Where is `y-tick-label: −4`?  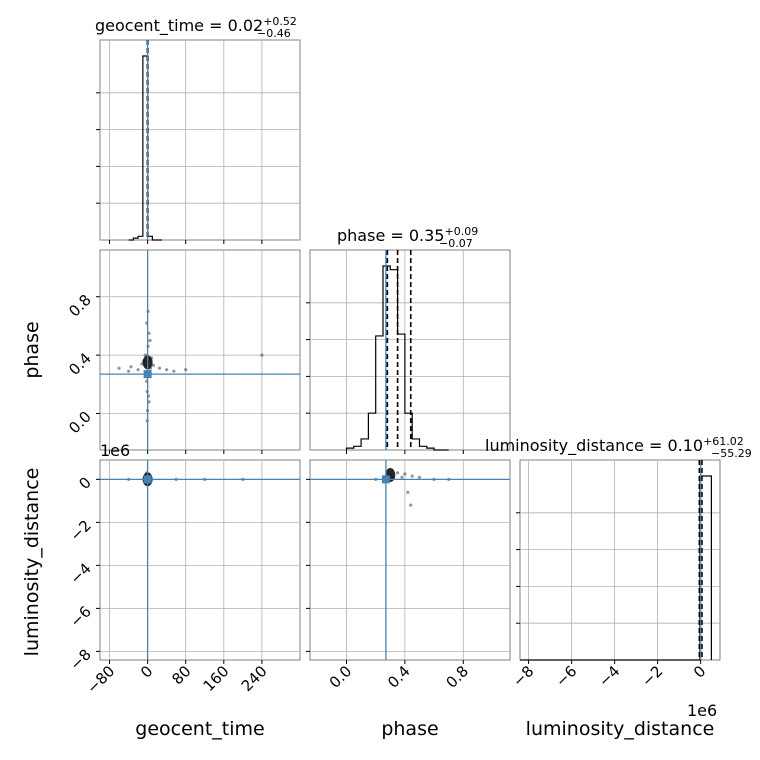
y-tick-label: −4 is located at coordinates (80, 573).